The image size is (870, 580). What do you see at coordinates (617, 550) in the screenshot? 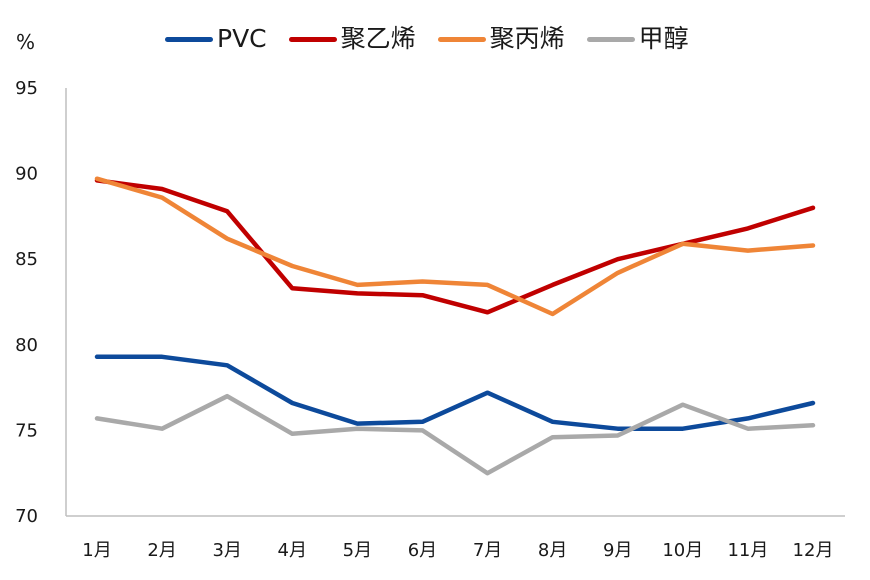
I see `x-tick-label: 9月` at bounding box center [617, 550].